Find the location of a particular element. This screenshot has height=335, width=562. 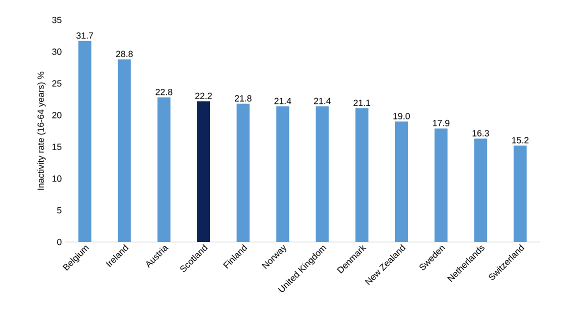

data-label: 22.2 is located at coordinates (203, 95).